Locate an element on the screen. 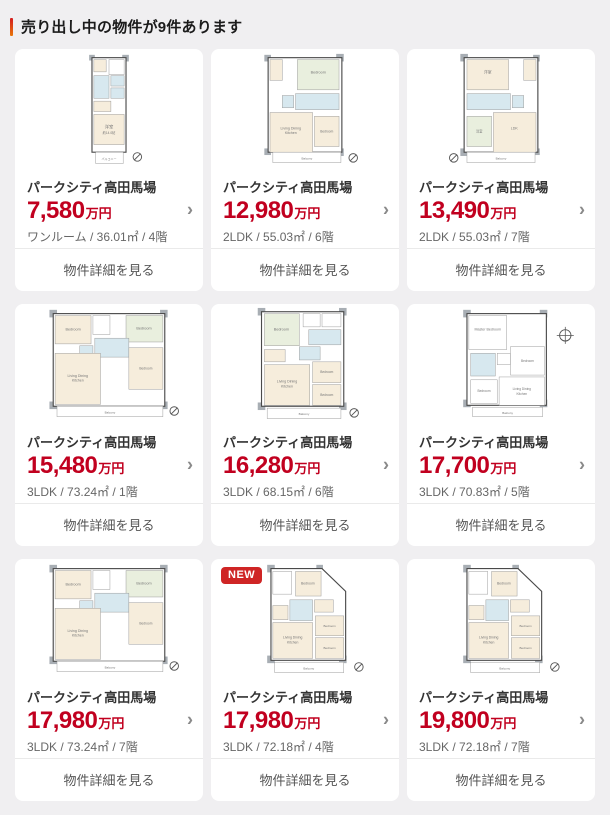  property-price: 7,580 is located at coordinates (56, 210).